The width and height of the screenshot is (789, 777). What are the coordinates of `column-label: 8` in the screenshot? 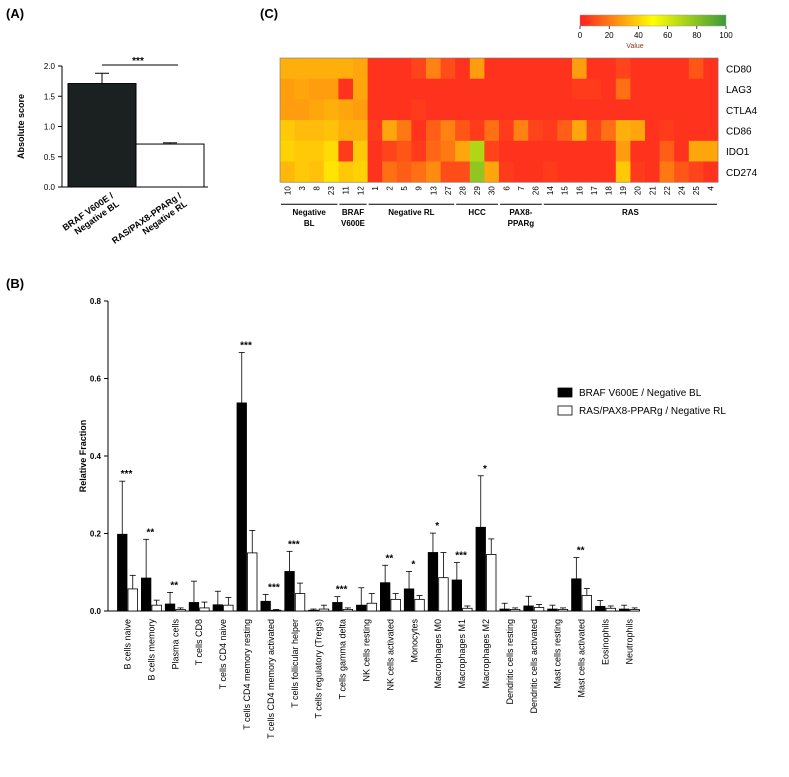 It's located at (317, 188).